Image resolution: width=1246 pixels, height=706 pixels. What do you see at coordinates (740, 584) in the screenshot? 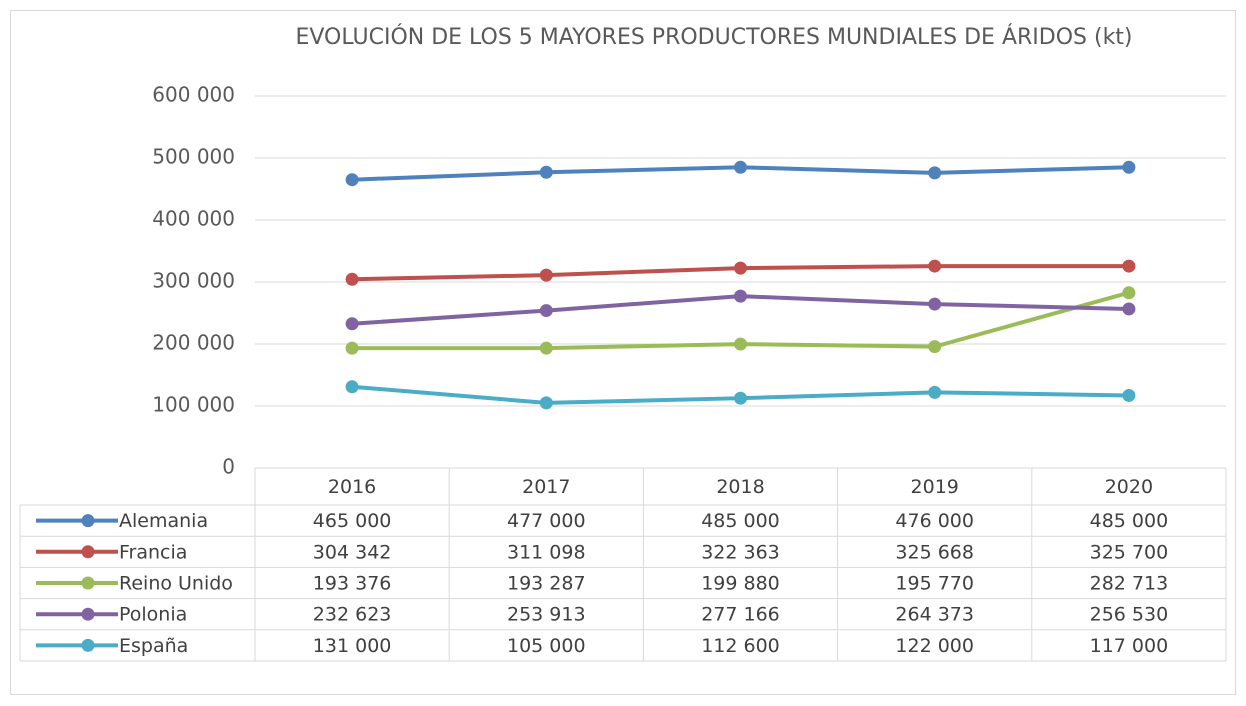
I see `table-value: 199 880` at bounding box center [740, 584].